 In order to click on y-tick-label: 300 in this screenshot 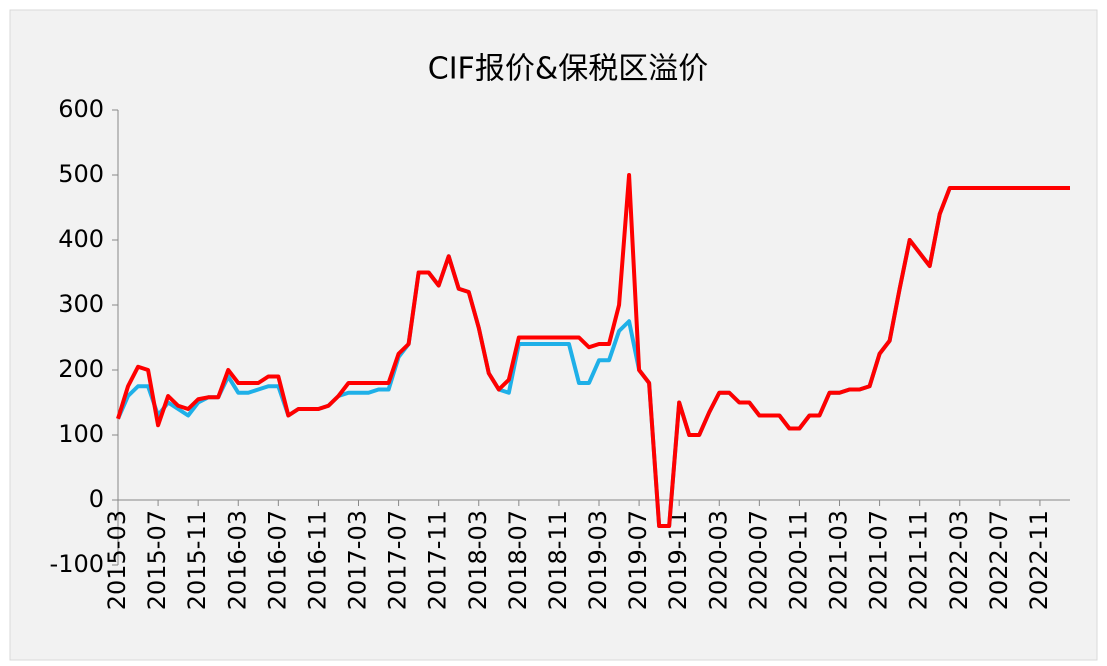, I will do `click(81, 304)`.